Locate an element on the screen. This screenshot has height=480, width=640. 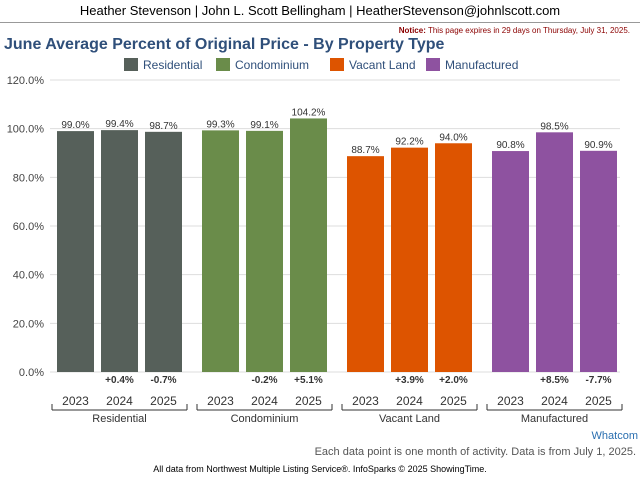
change-label: -7.7% is located at coordinates (598, 380).